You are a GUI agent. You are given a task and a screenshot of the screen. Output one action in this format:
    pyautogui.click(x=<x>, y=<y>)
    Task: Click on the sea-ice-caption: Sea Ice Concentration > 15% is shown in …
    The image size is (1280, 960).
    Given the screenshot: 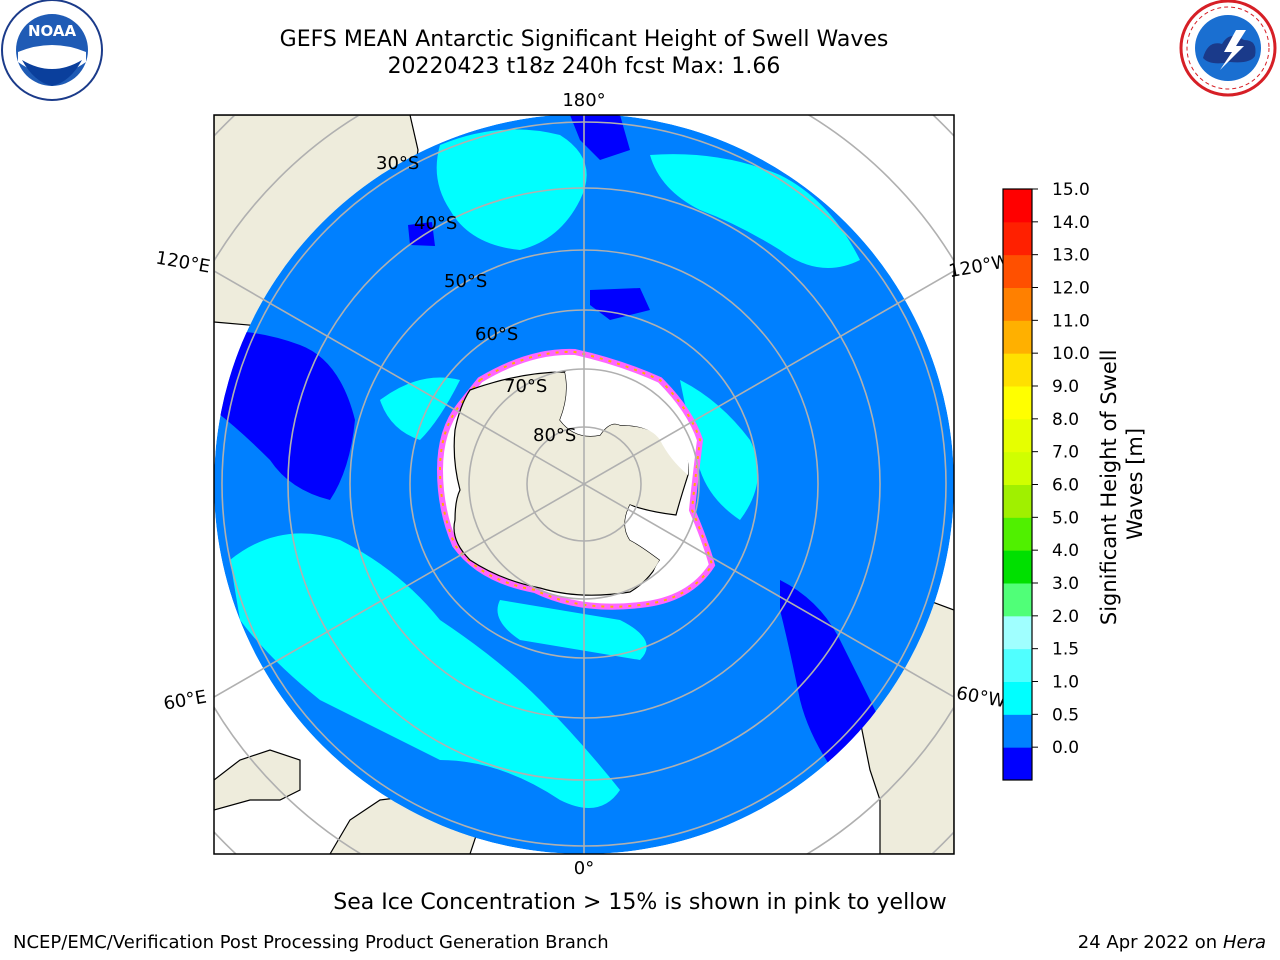 What is the action you would take?
    pyautogui.click(x=640, y=902)
    